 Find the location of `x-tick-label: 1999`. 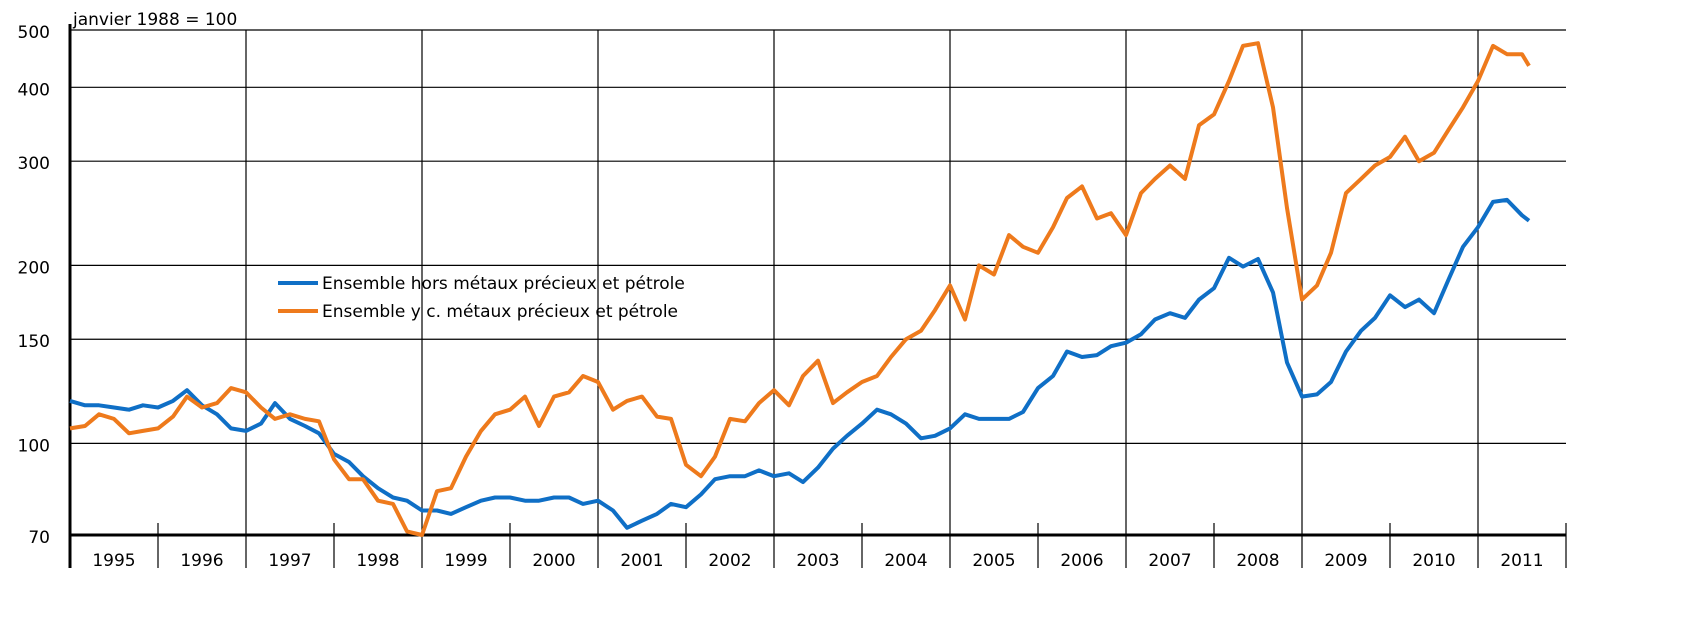

x-tick-label: 1999 is located at coordinates (465, 561).